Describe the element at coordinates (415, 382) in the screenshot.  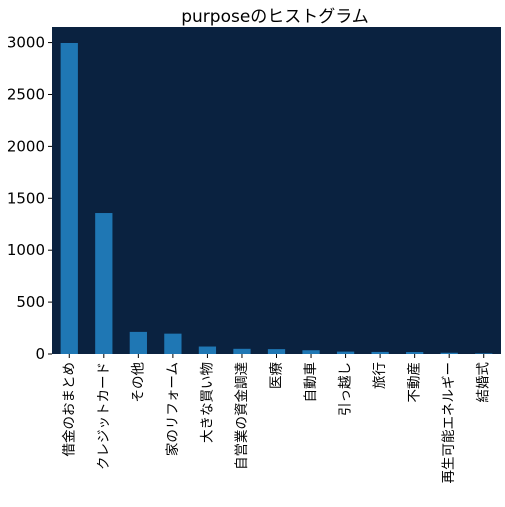
I see `x-tick-label-10: 不動産` at that location.